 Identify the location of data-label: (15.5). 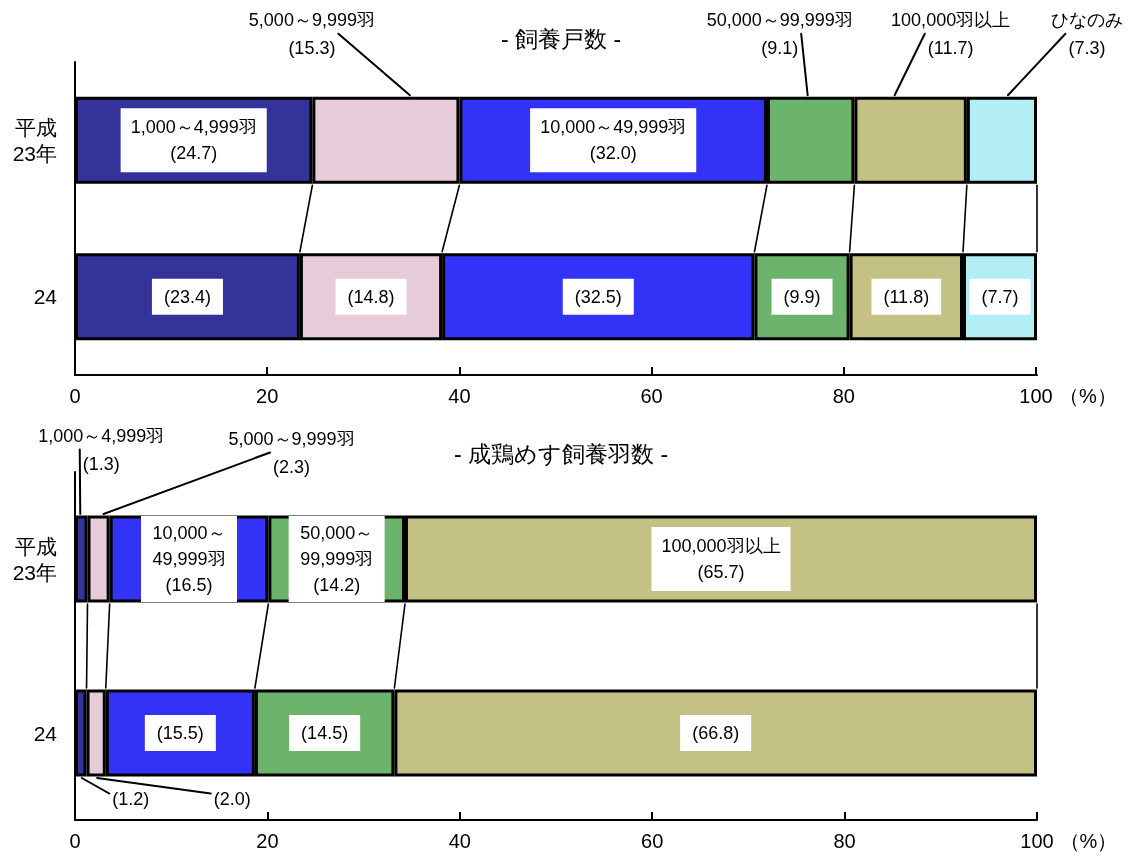
(180, 733).